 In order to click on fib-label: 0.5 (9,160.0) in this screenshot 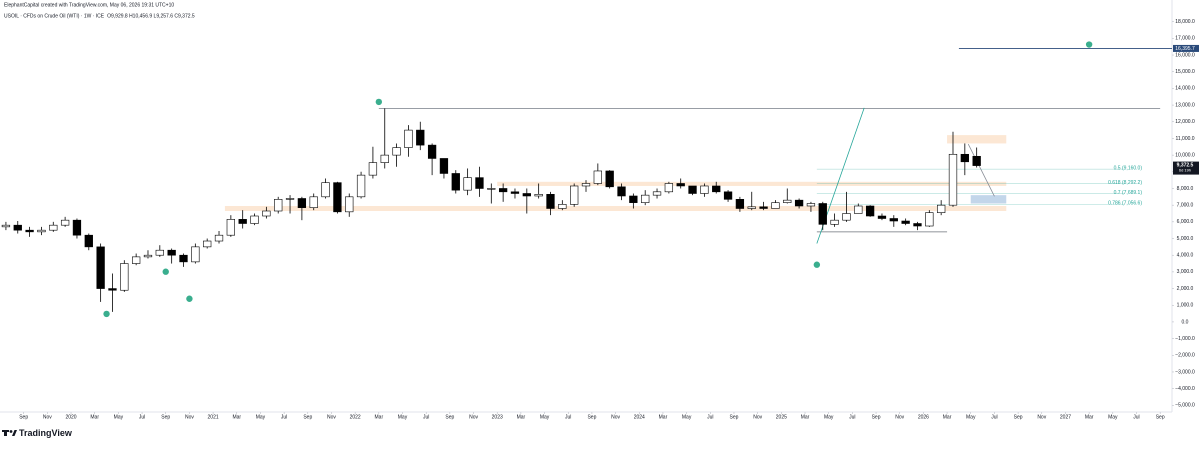, I will do `click(1128, 168)`.